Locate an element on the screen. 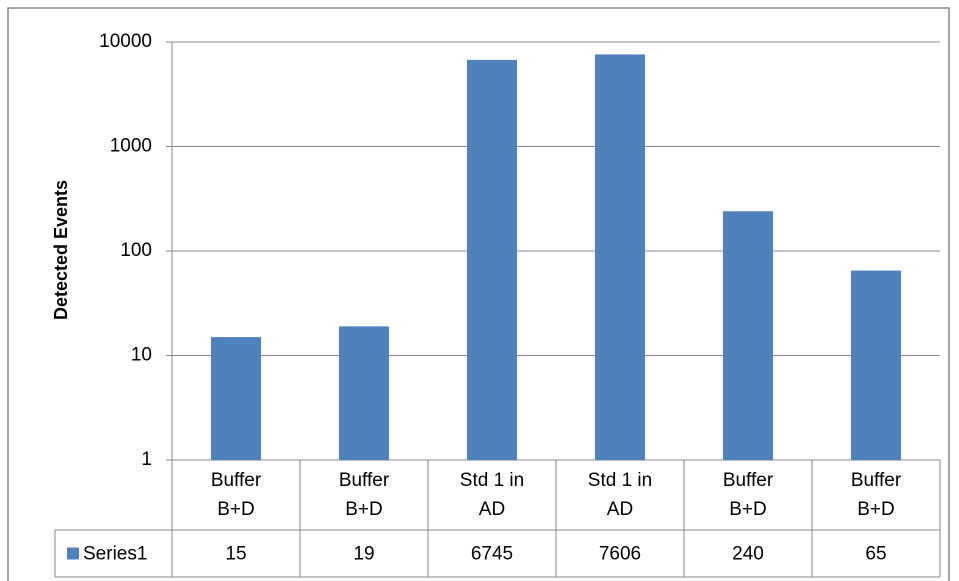 This screenshot has height=581, width=959. table-value: 6745 is located at coordinates (492, 554).